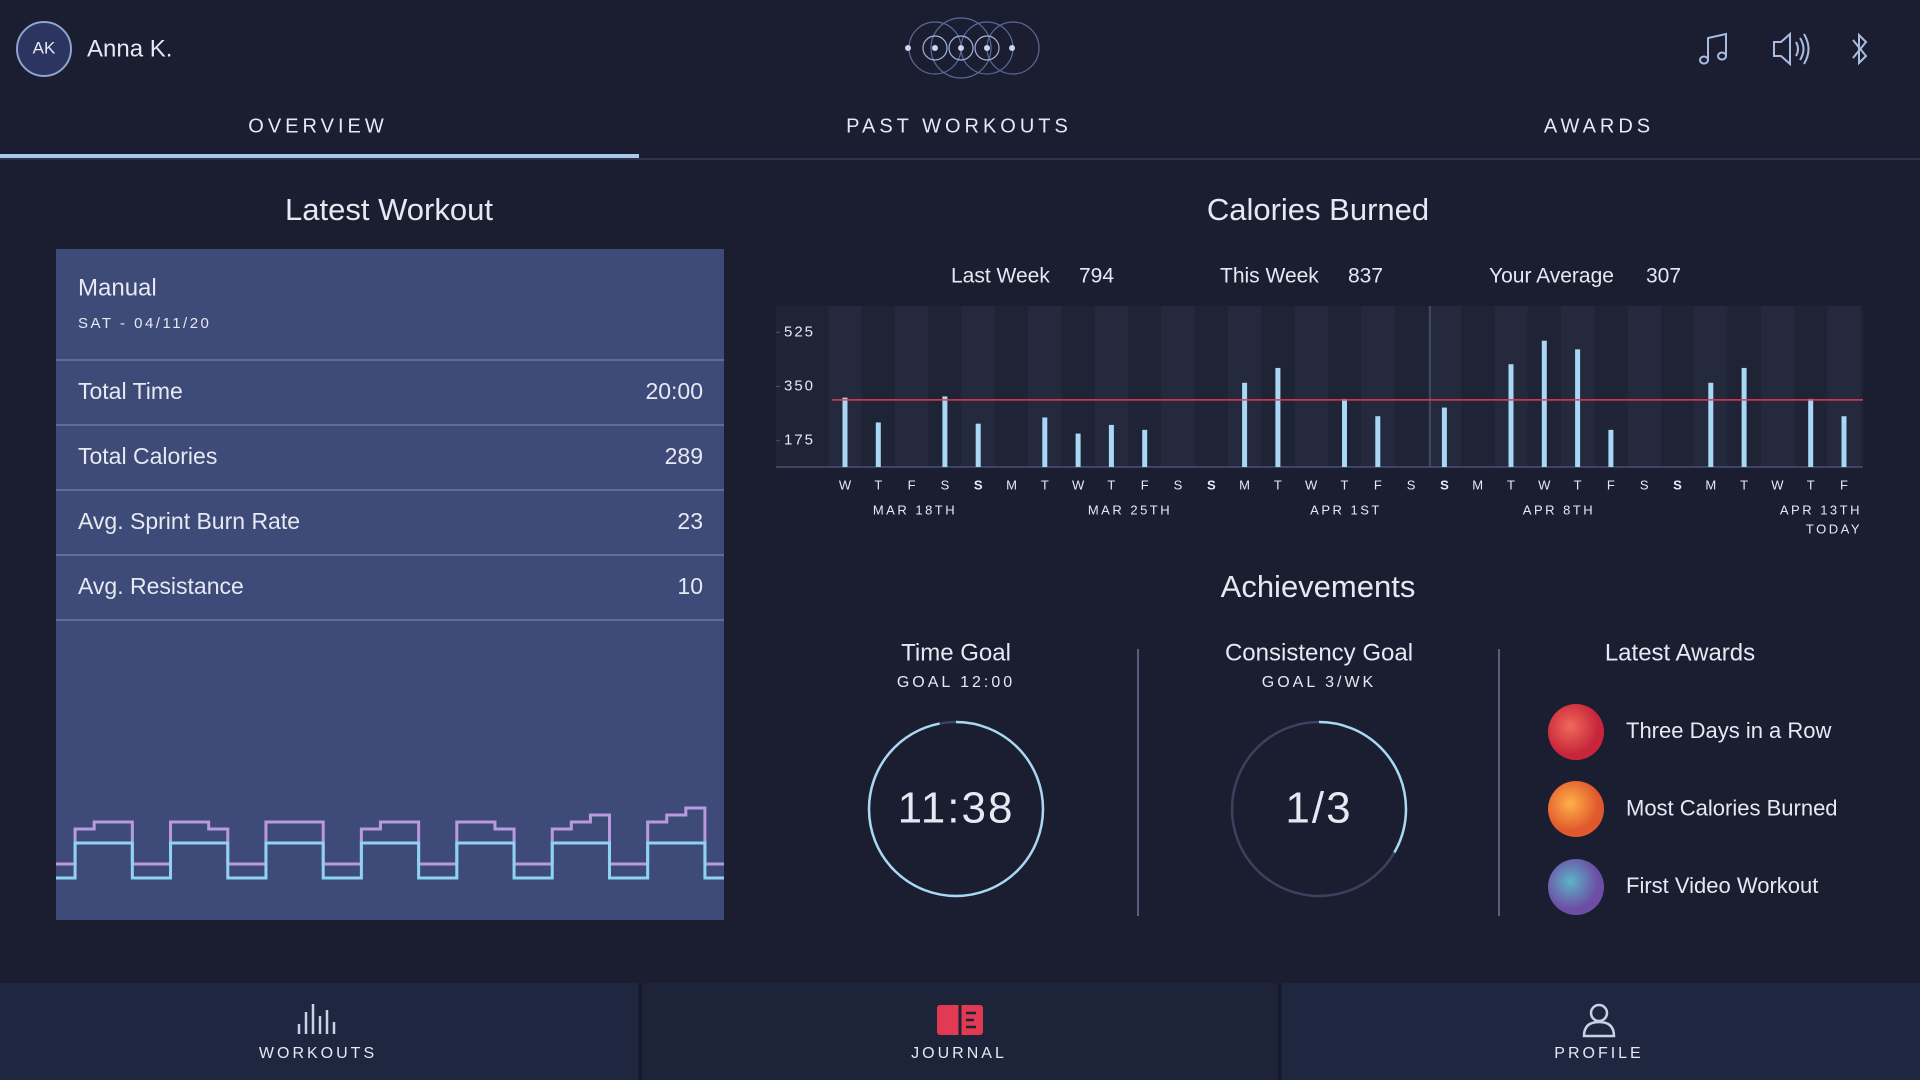 Image resolution: width=1920 pixels, height=1080 pixels. I want to click on section-title: Latest Workout, so click(389, 209).